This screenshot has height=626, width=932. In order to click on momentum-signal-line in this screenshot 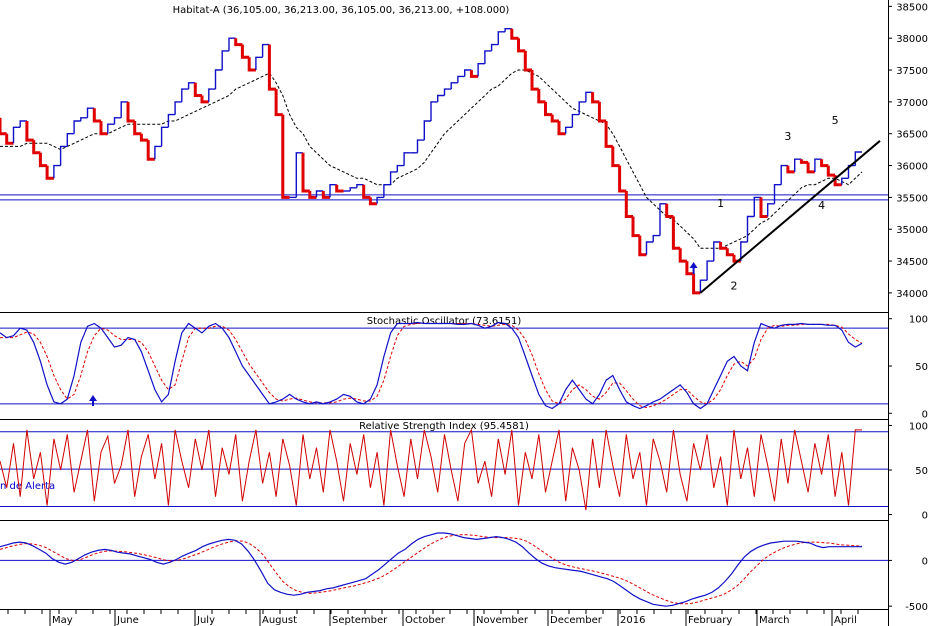, I will do `click(431, 569)`.